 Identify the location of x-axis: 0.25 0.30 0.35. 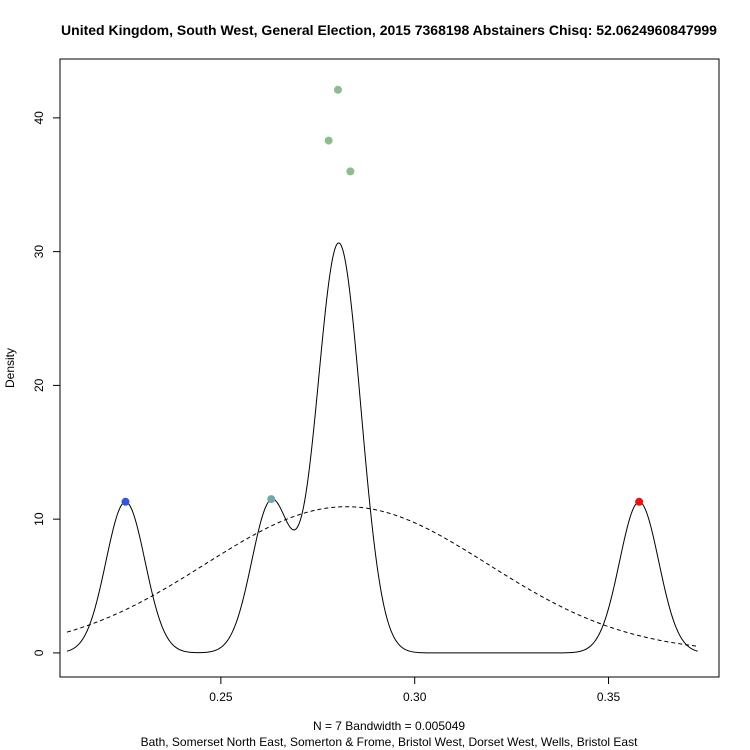
(415, 690).